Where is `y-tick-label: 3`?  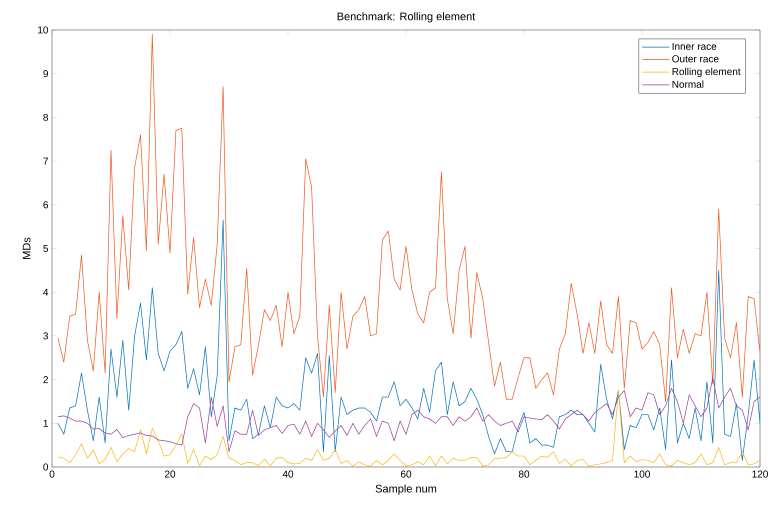 y-tick-label: 3 is located at coordinates (45, 336).